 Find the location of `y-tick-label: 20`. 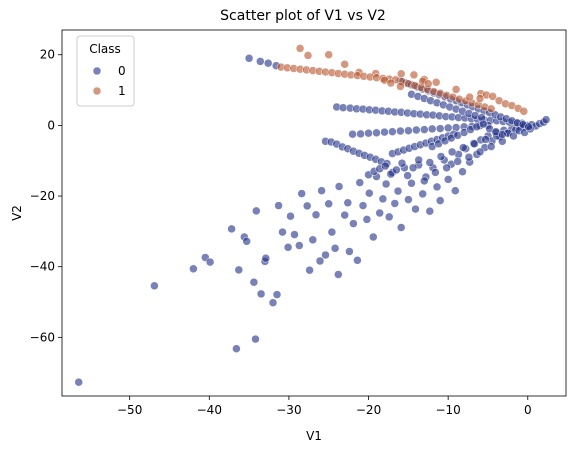

y-tick-label: 20 is located at coordinates (47, 55).